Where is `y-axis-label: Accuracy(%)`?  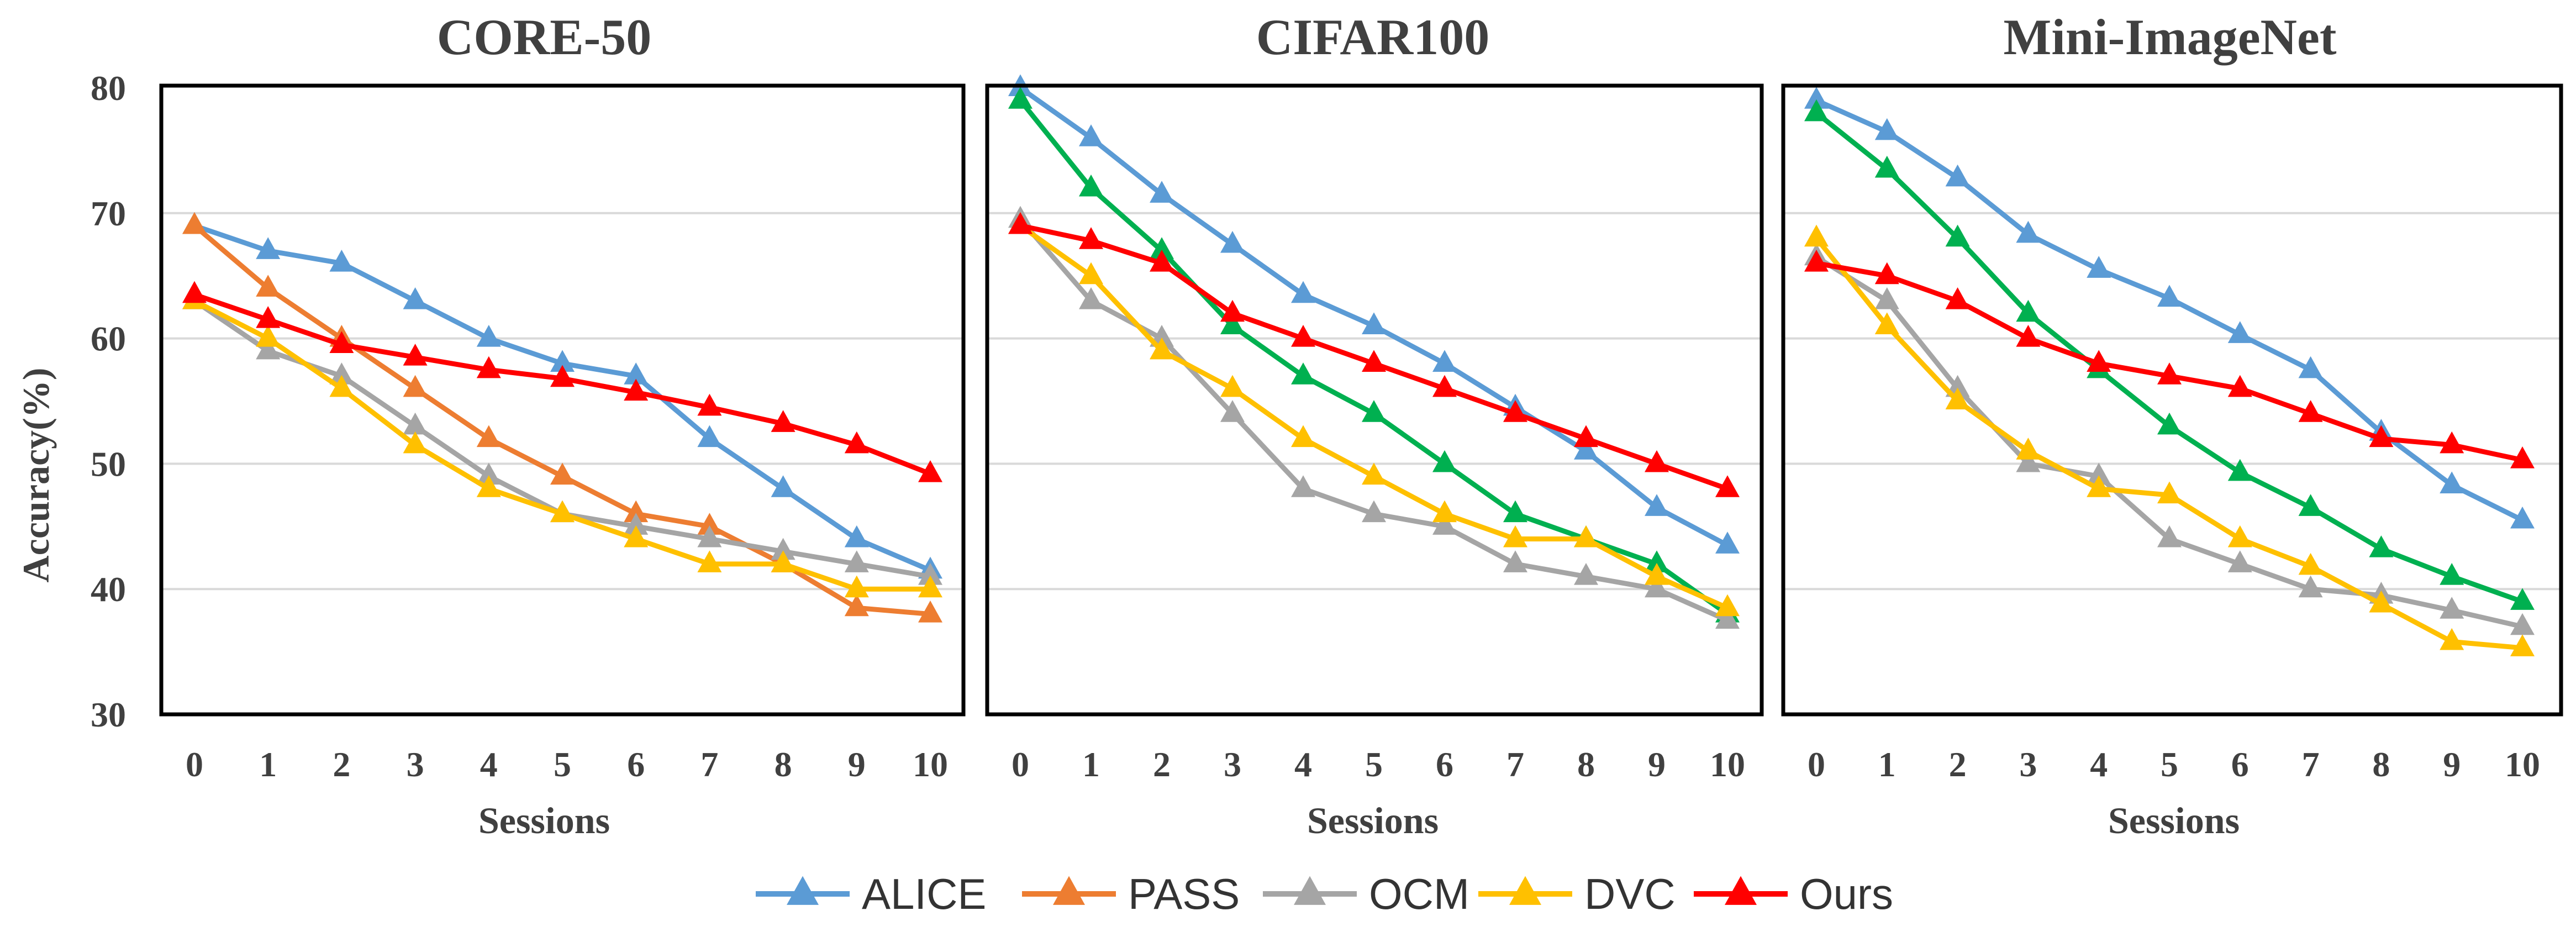 y-axis-label: Accuracy(%) is located at coordinates (36, 475).